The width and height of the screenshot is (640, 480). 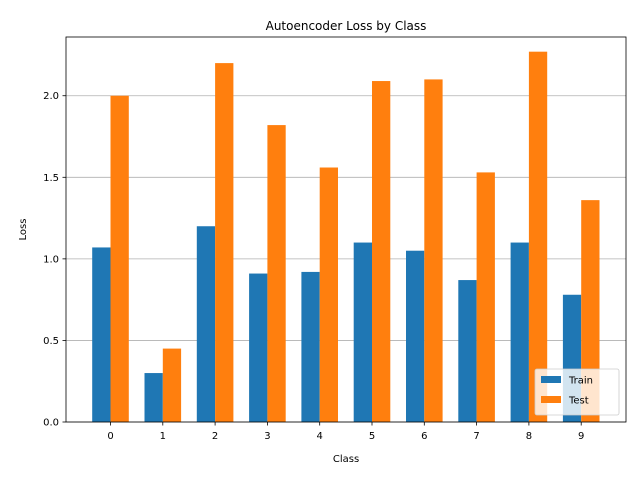 I want to click on legend-label-train: Train, so click(x=580, y=381).